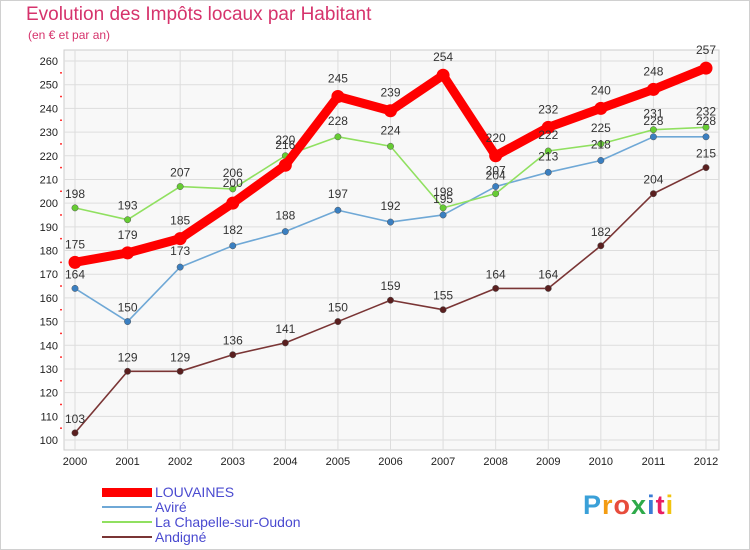  What do you see at coordinates (706, 111) in the screenshot?
I see `data-label-la-chapelle-sur-oudon: 232` at bounding box center [706, 111].